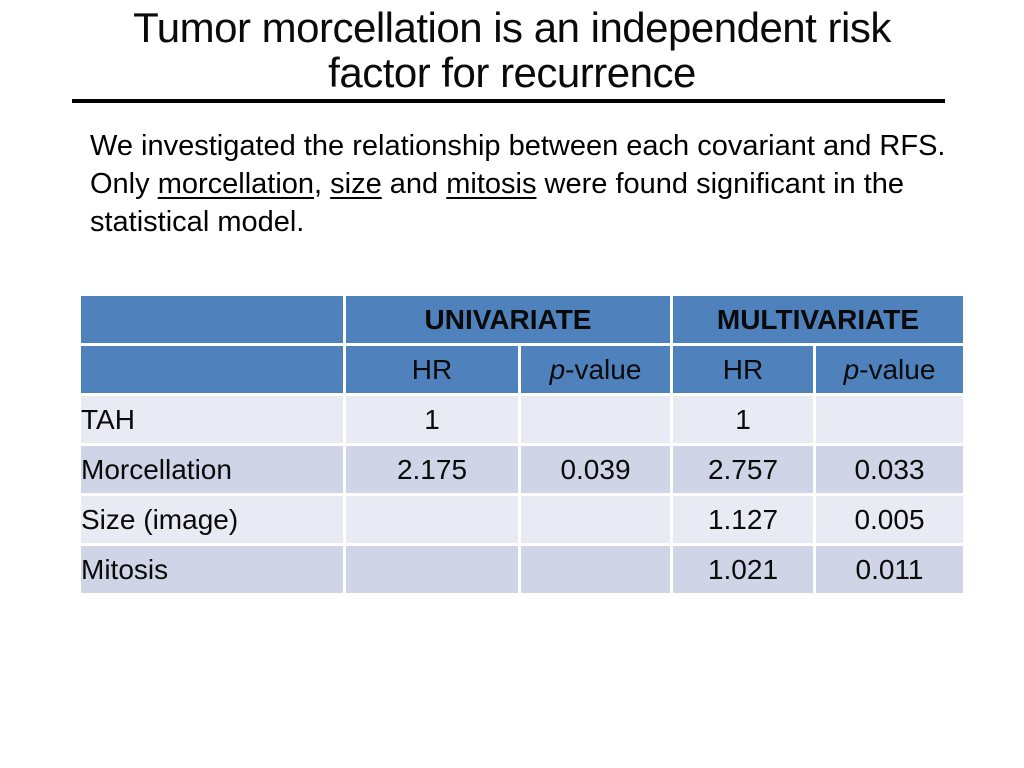 The width and height of the screenshot is (1024, 768). What do you see at coordinates (432, 519) in the screenshot?
I see `cell-size-univariate-hr` at bounding box center [432, 519].